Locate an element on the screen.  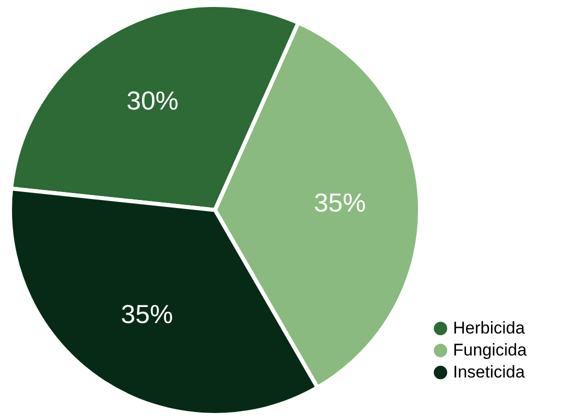
legend-label: Herbicida is located at coordinates (489, 328).